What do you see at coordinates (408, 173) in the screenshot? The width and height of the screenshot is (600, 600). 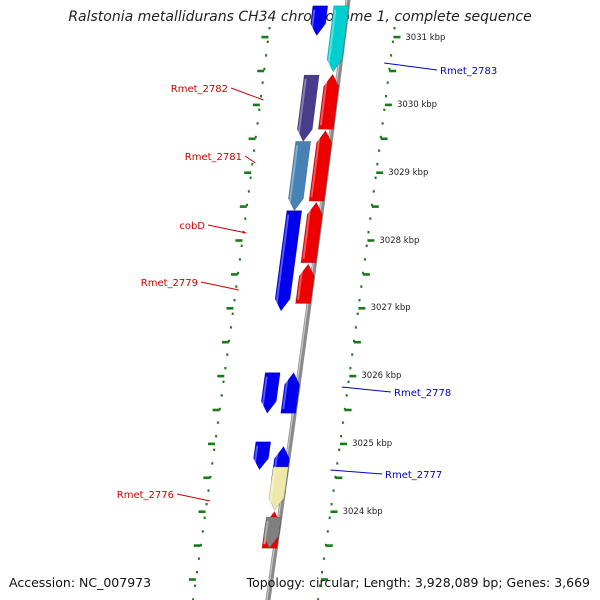 I see `scale-label: 3029 kbp` at bounding box center [408, 173].